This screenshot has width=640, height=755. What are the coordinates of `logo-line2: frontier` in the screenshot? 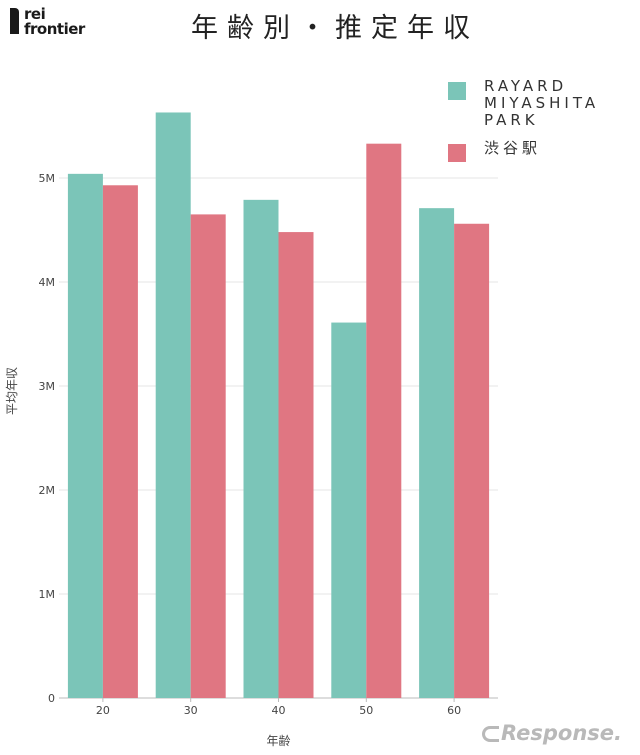 It's located at (54, 29).